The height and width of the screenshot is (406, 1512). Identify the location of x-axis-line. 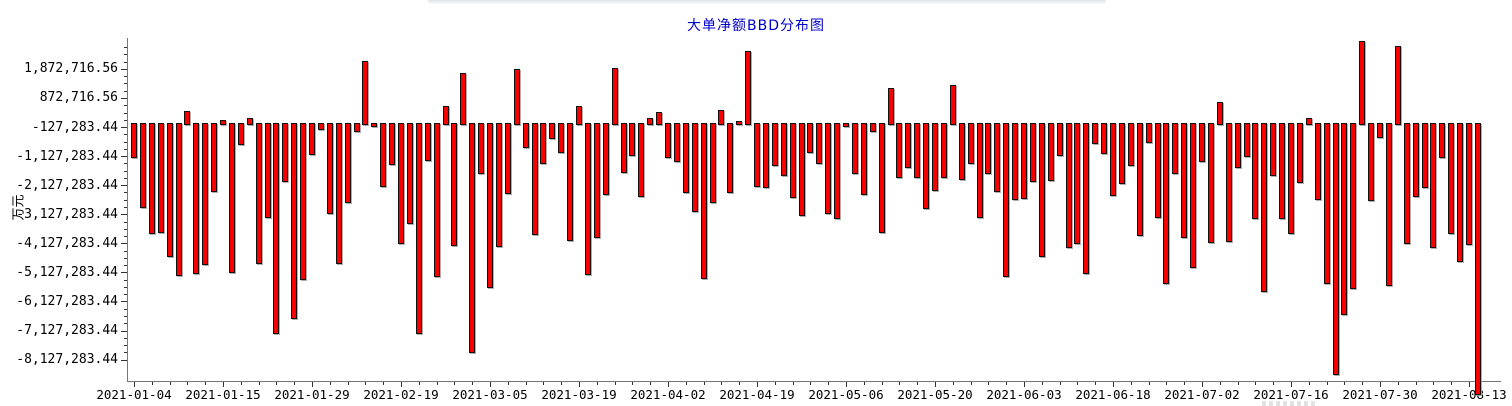
(814, 381).